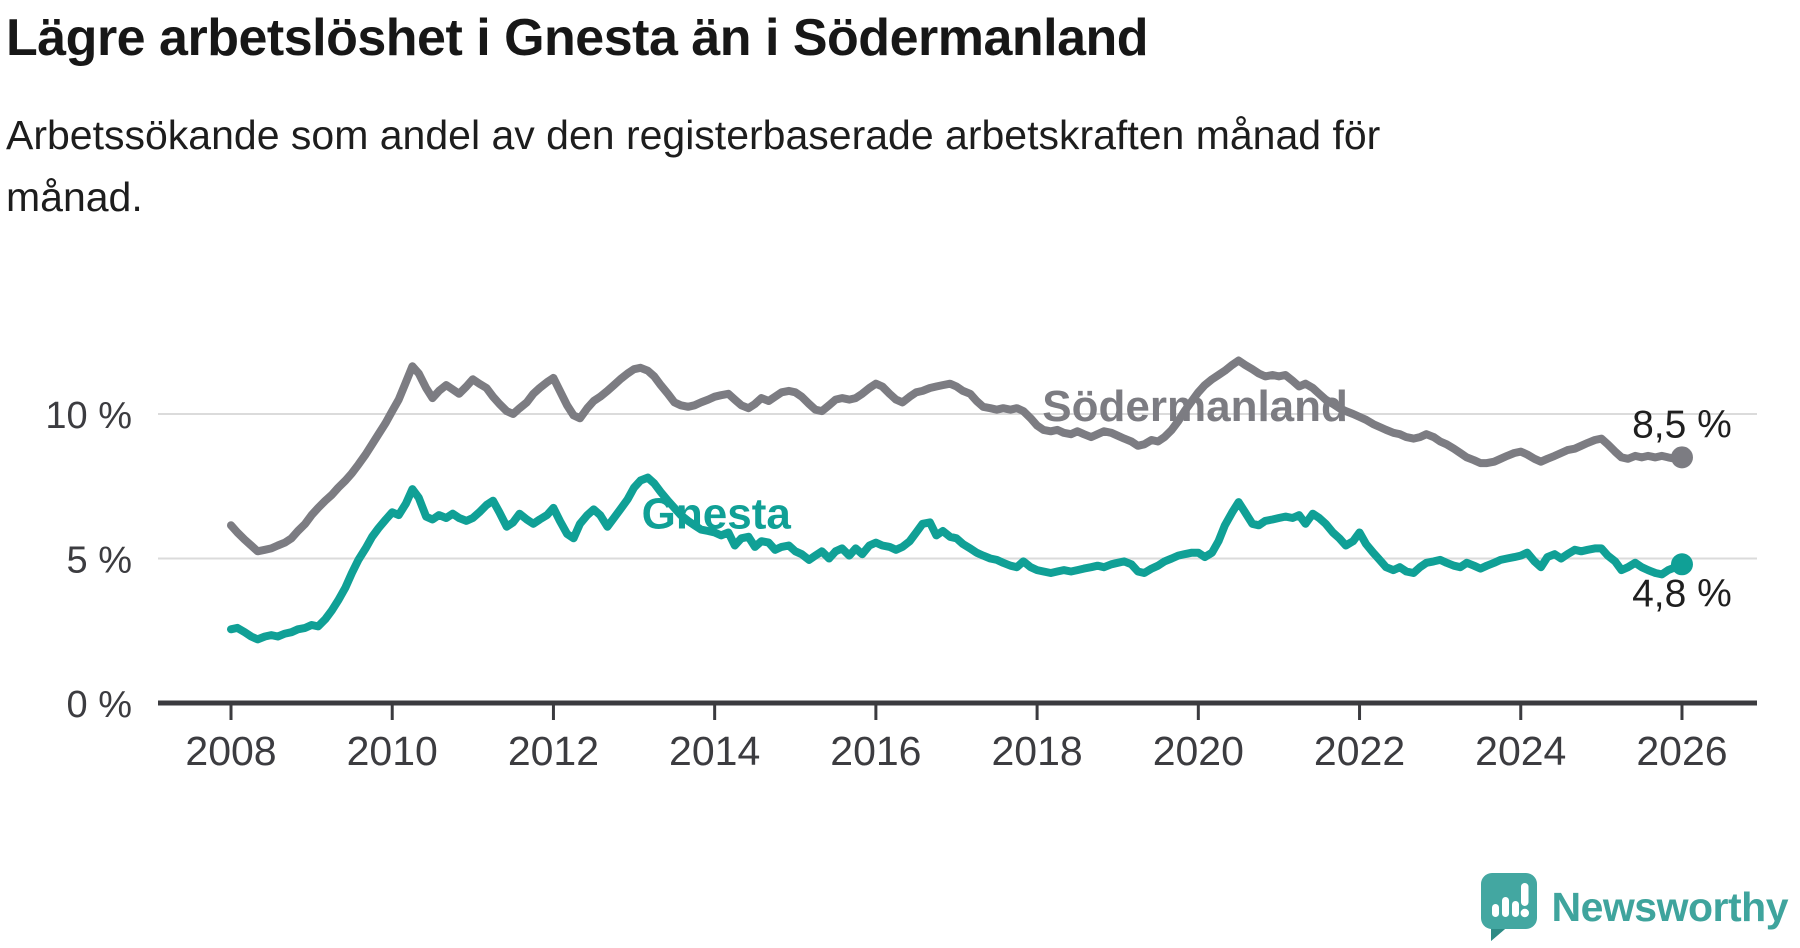 The width and height of the screenshot is (1800, 948). What do you see at coordinates (1682, 424) in the screenshot?
I see `sodermanland-end-value: 8,5 %` at bounding box center [1682, 424].